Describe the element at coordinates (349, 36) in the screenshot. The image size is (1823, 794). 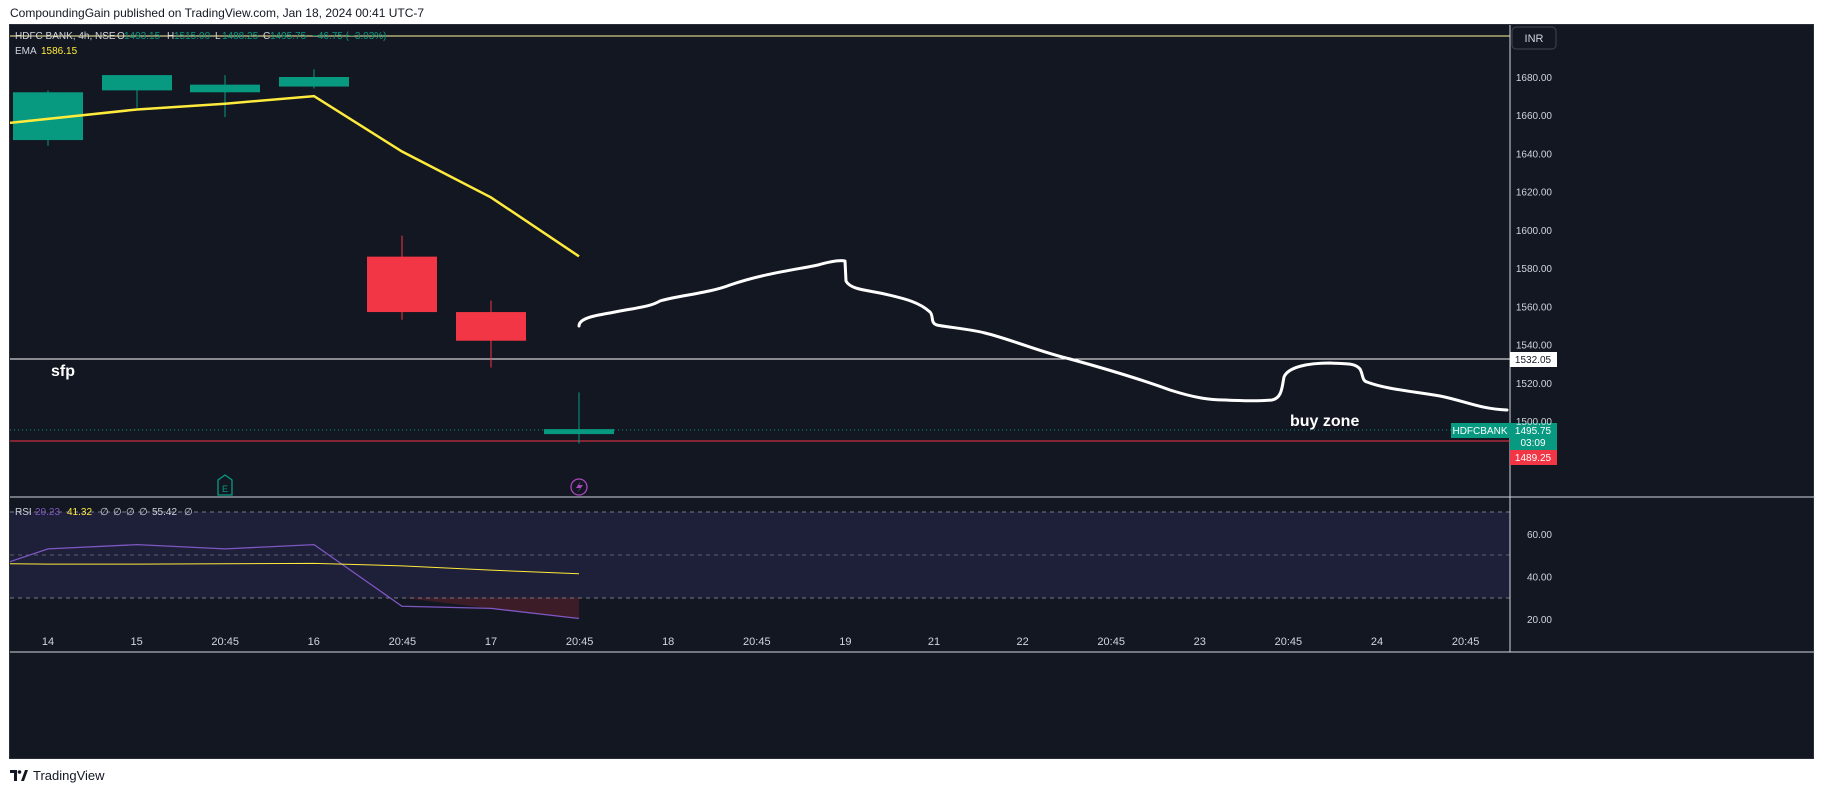
I see `legend-change: −46.75 (−3.03%)` at that location.